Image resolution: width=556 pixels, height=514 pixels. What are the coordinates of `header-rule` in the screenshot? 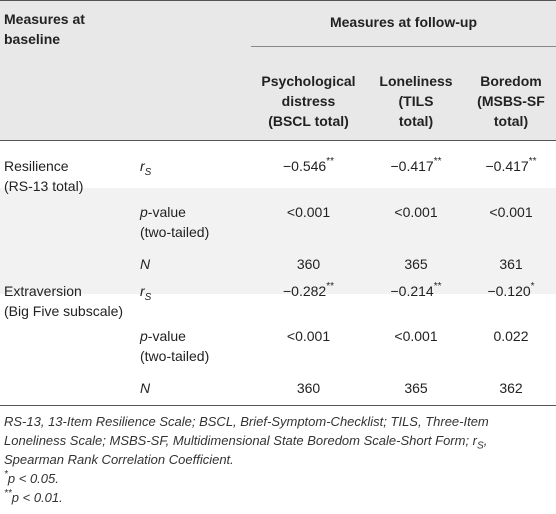 It's located at (278, 140).